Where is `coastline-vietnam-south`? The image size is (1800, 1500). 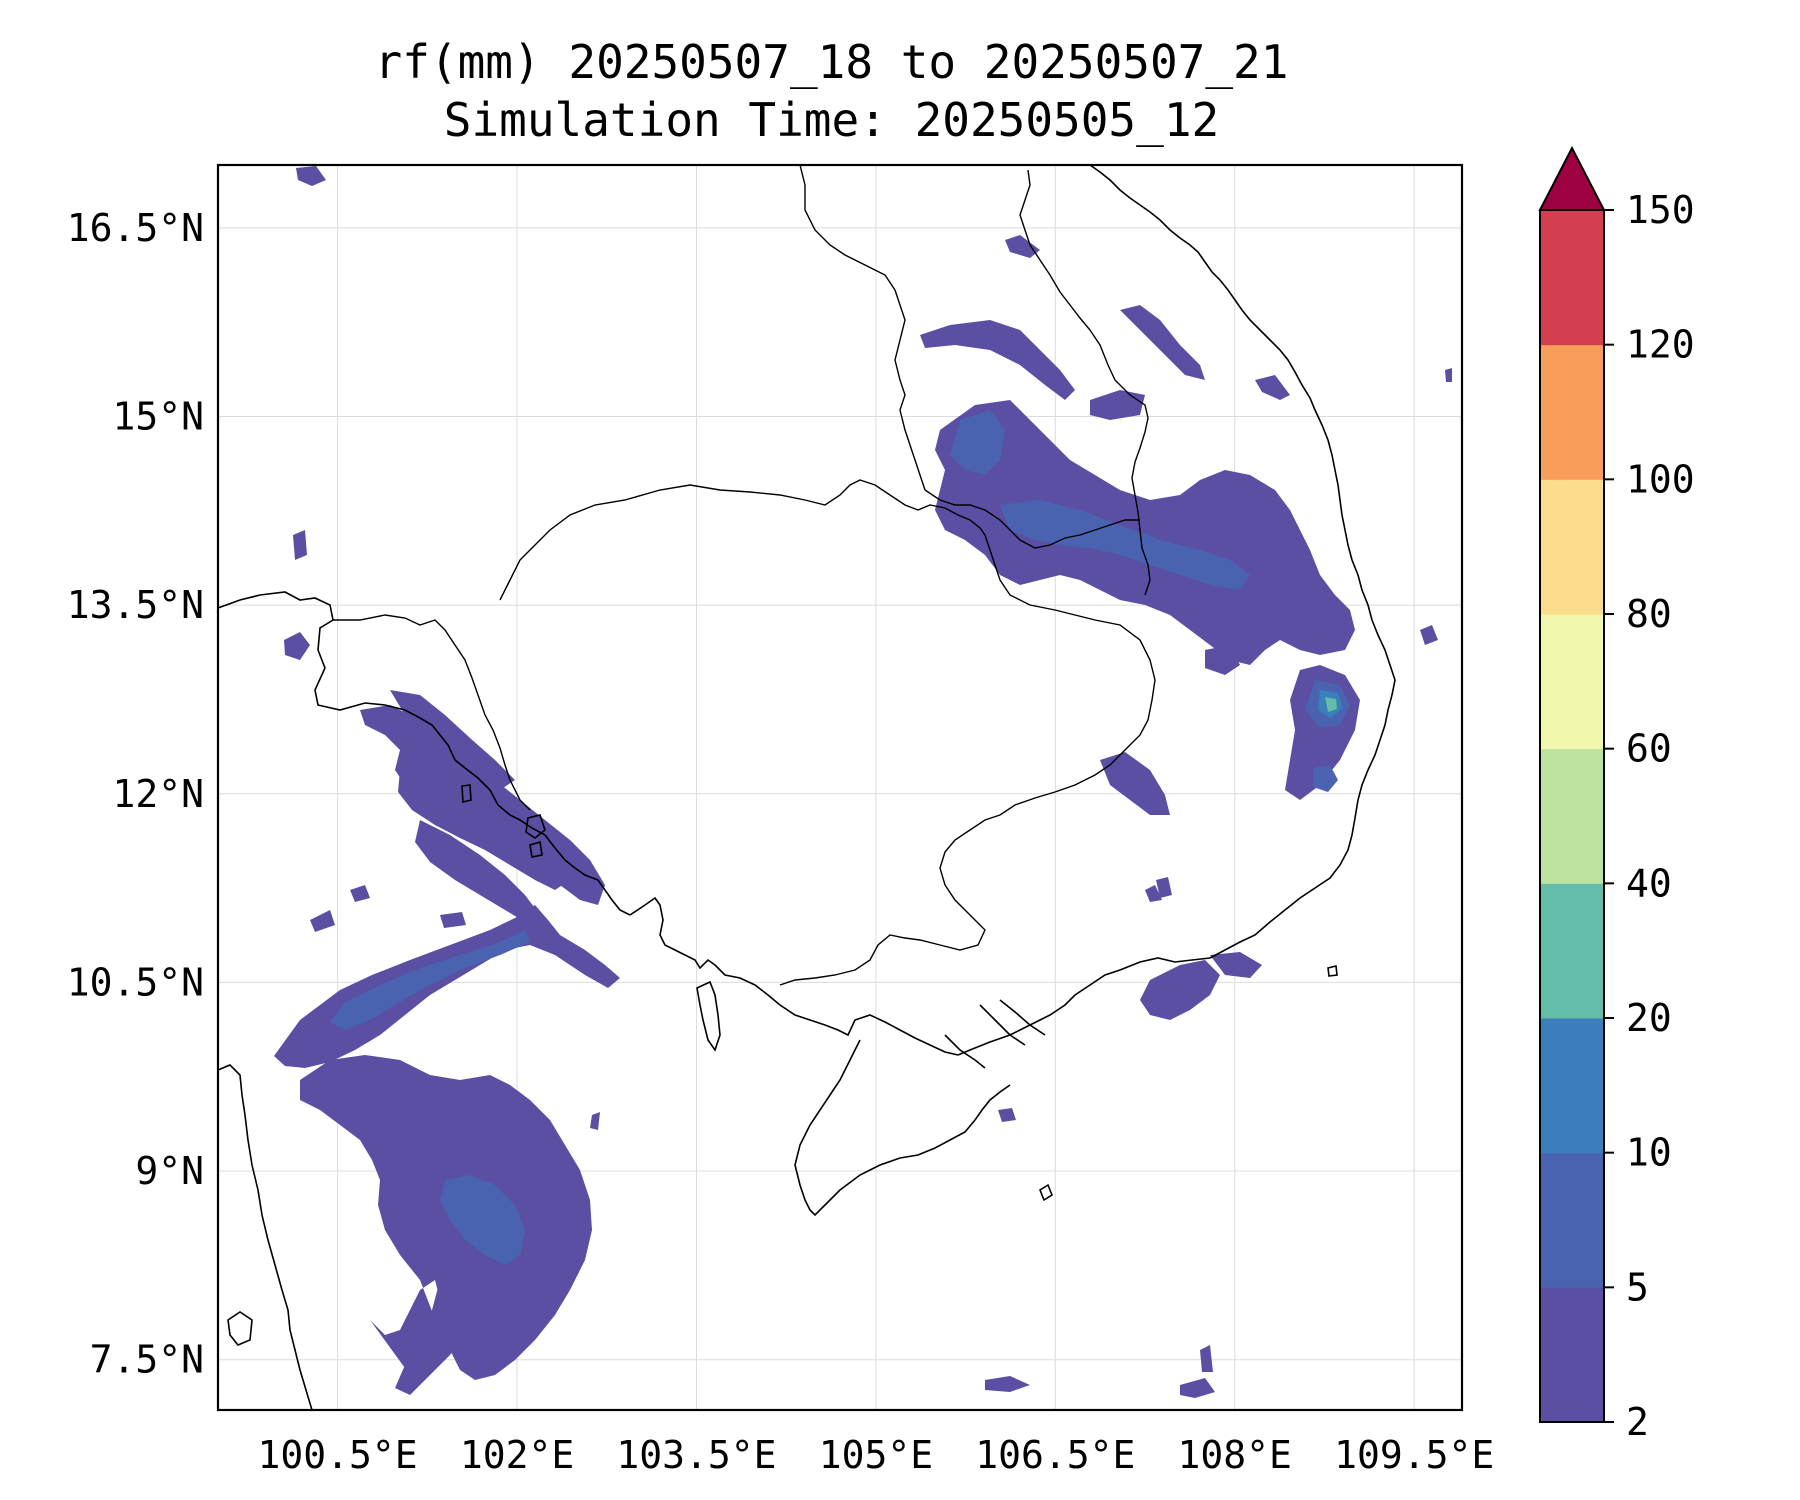
coastline-vietnam-south is located at coordinates (1302, 729).